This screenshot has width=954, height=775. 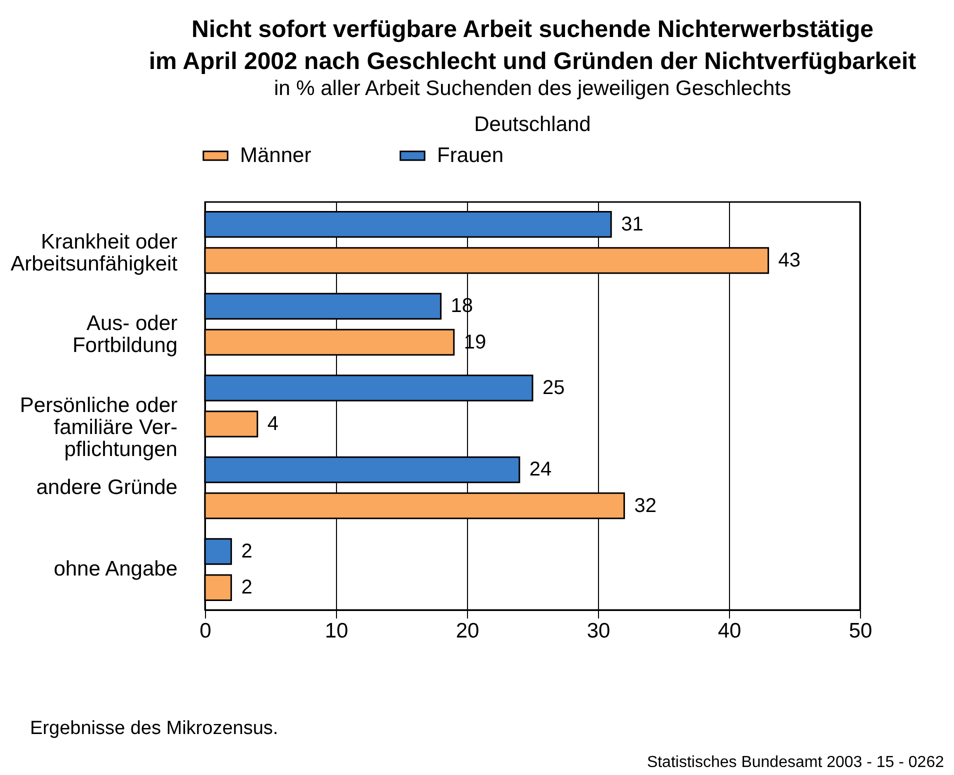 What do you see at coordinates (470, 155) in the screenshot?
I see `legend-label: Frauen` at bounding box center [470, 155].